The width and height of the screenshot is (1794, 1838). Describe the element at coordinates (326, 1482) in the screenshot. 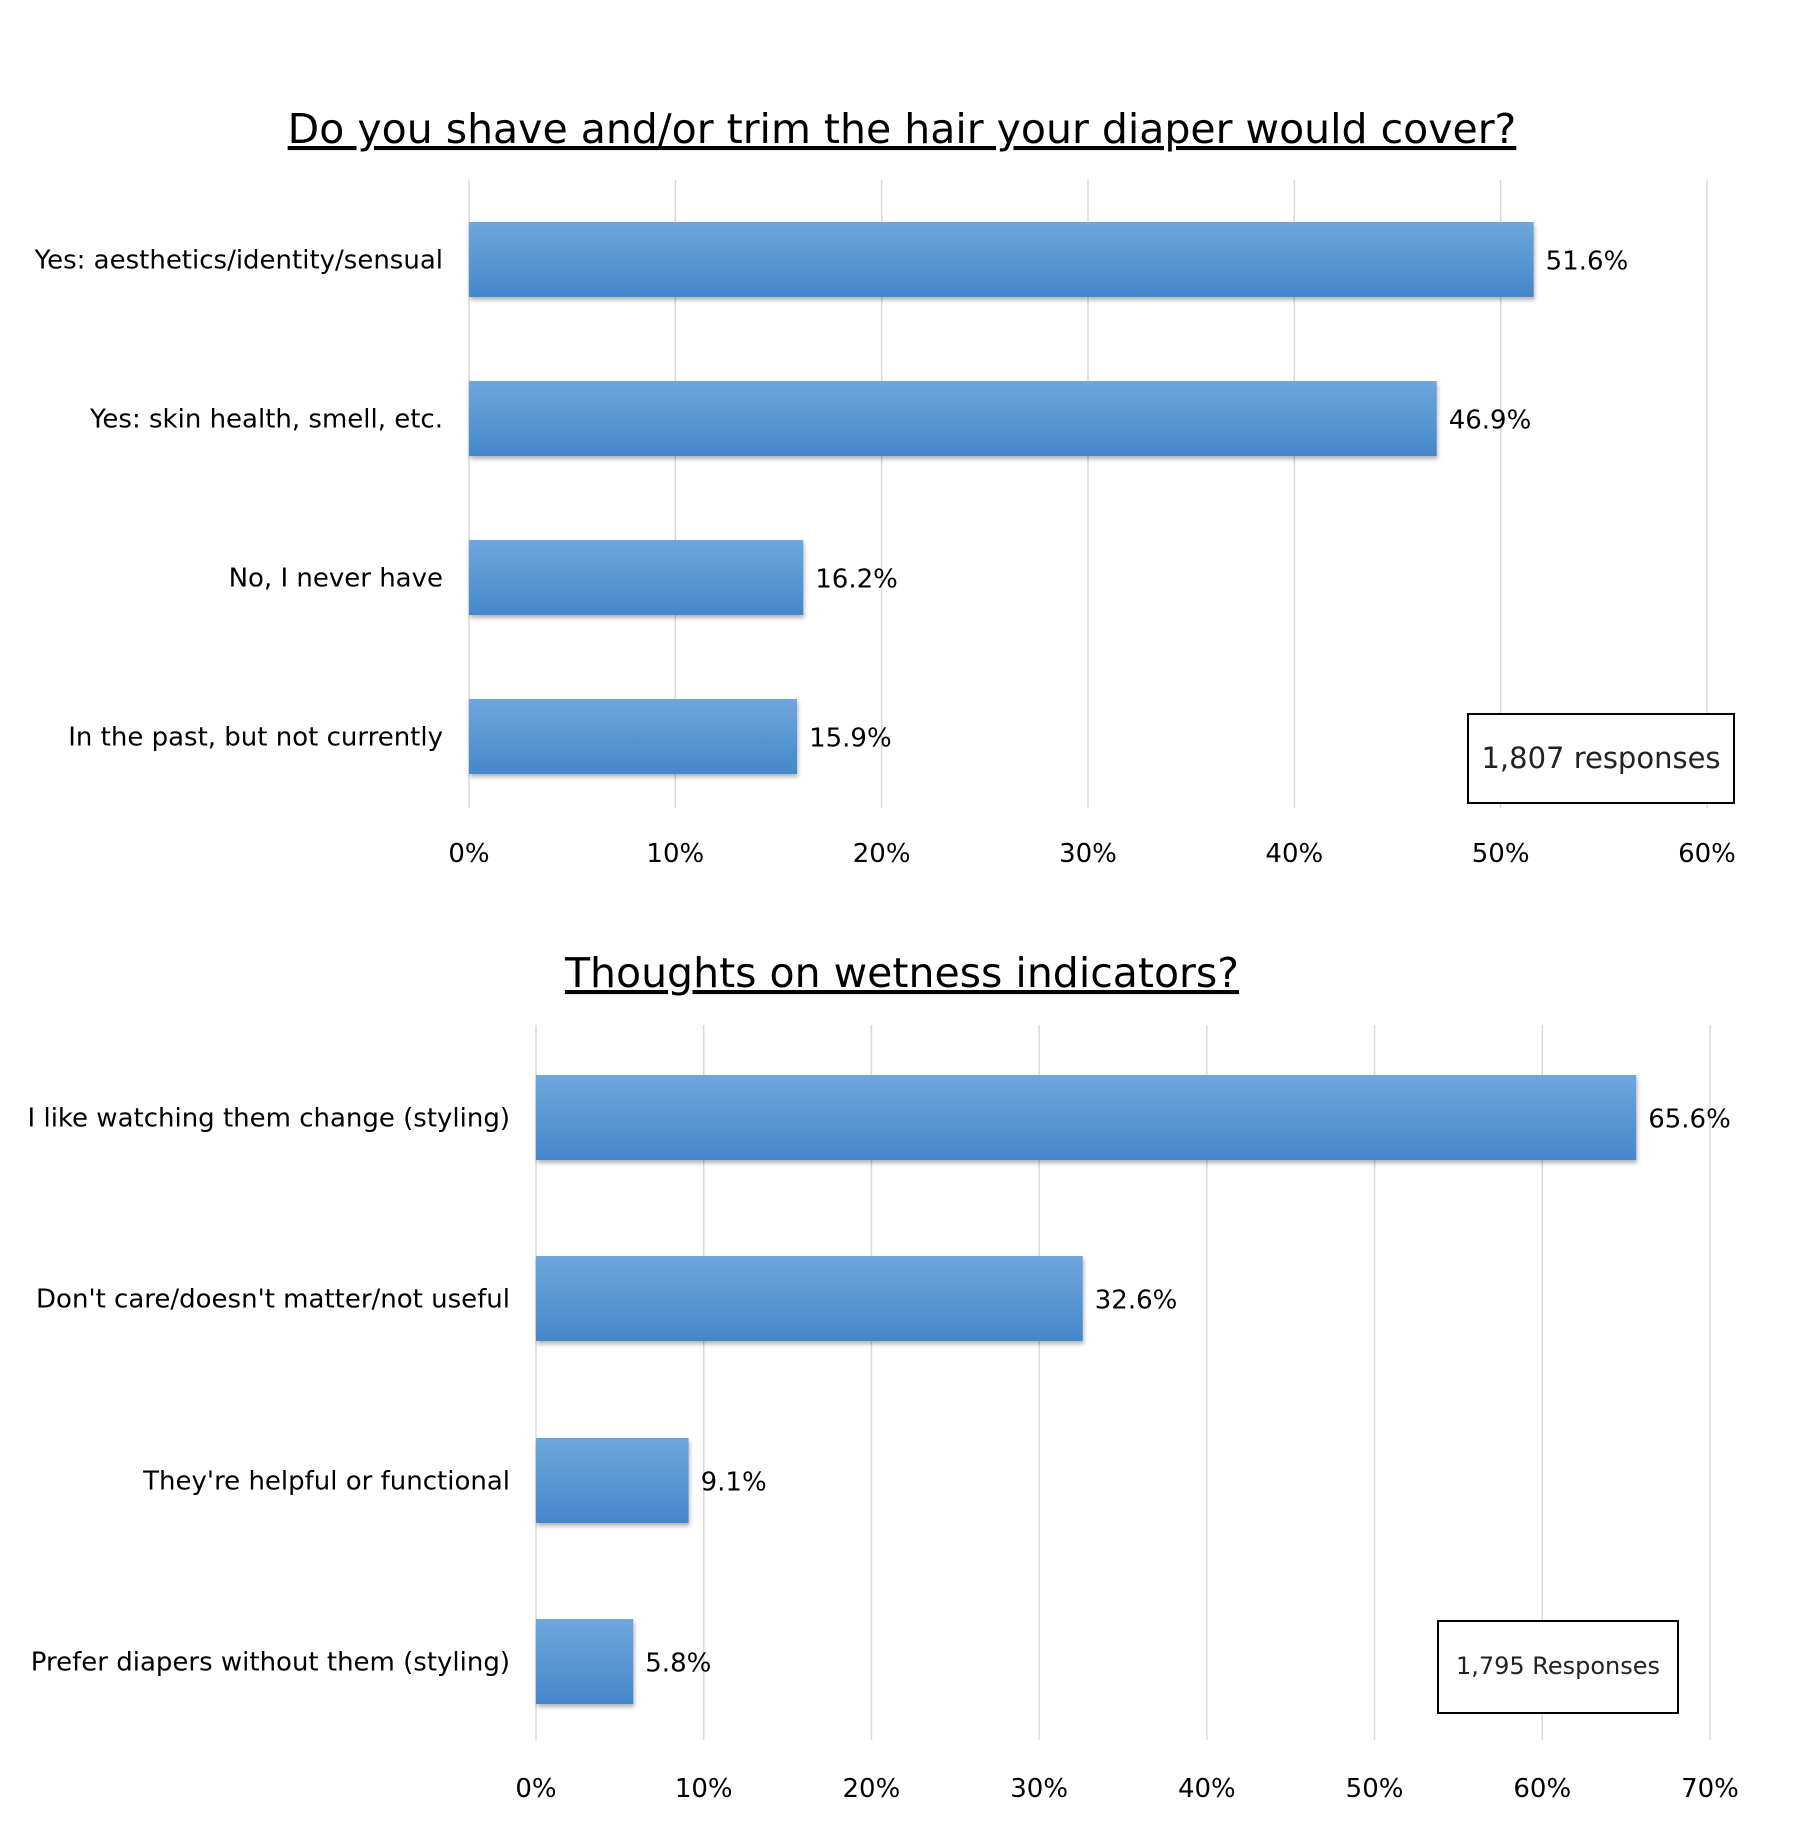

I see `category-label: They're helpful or functional` at that location.